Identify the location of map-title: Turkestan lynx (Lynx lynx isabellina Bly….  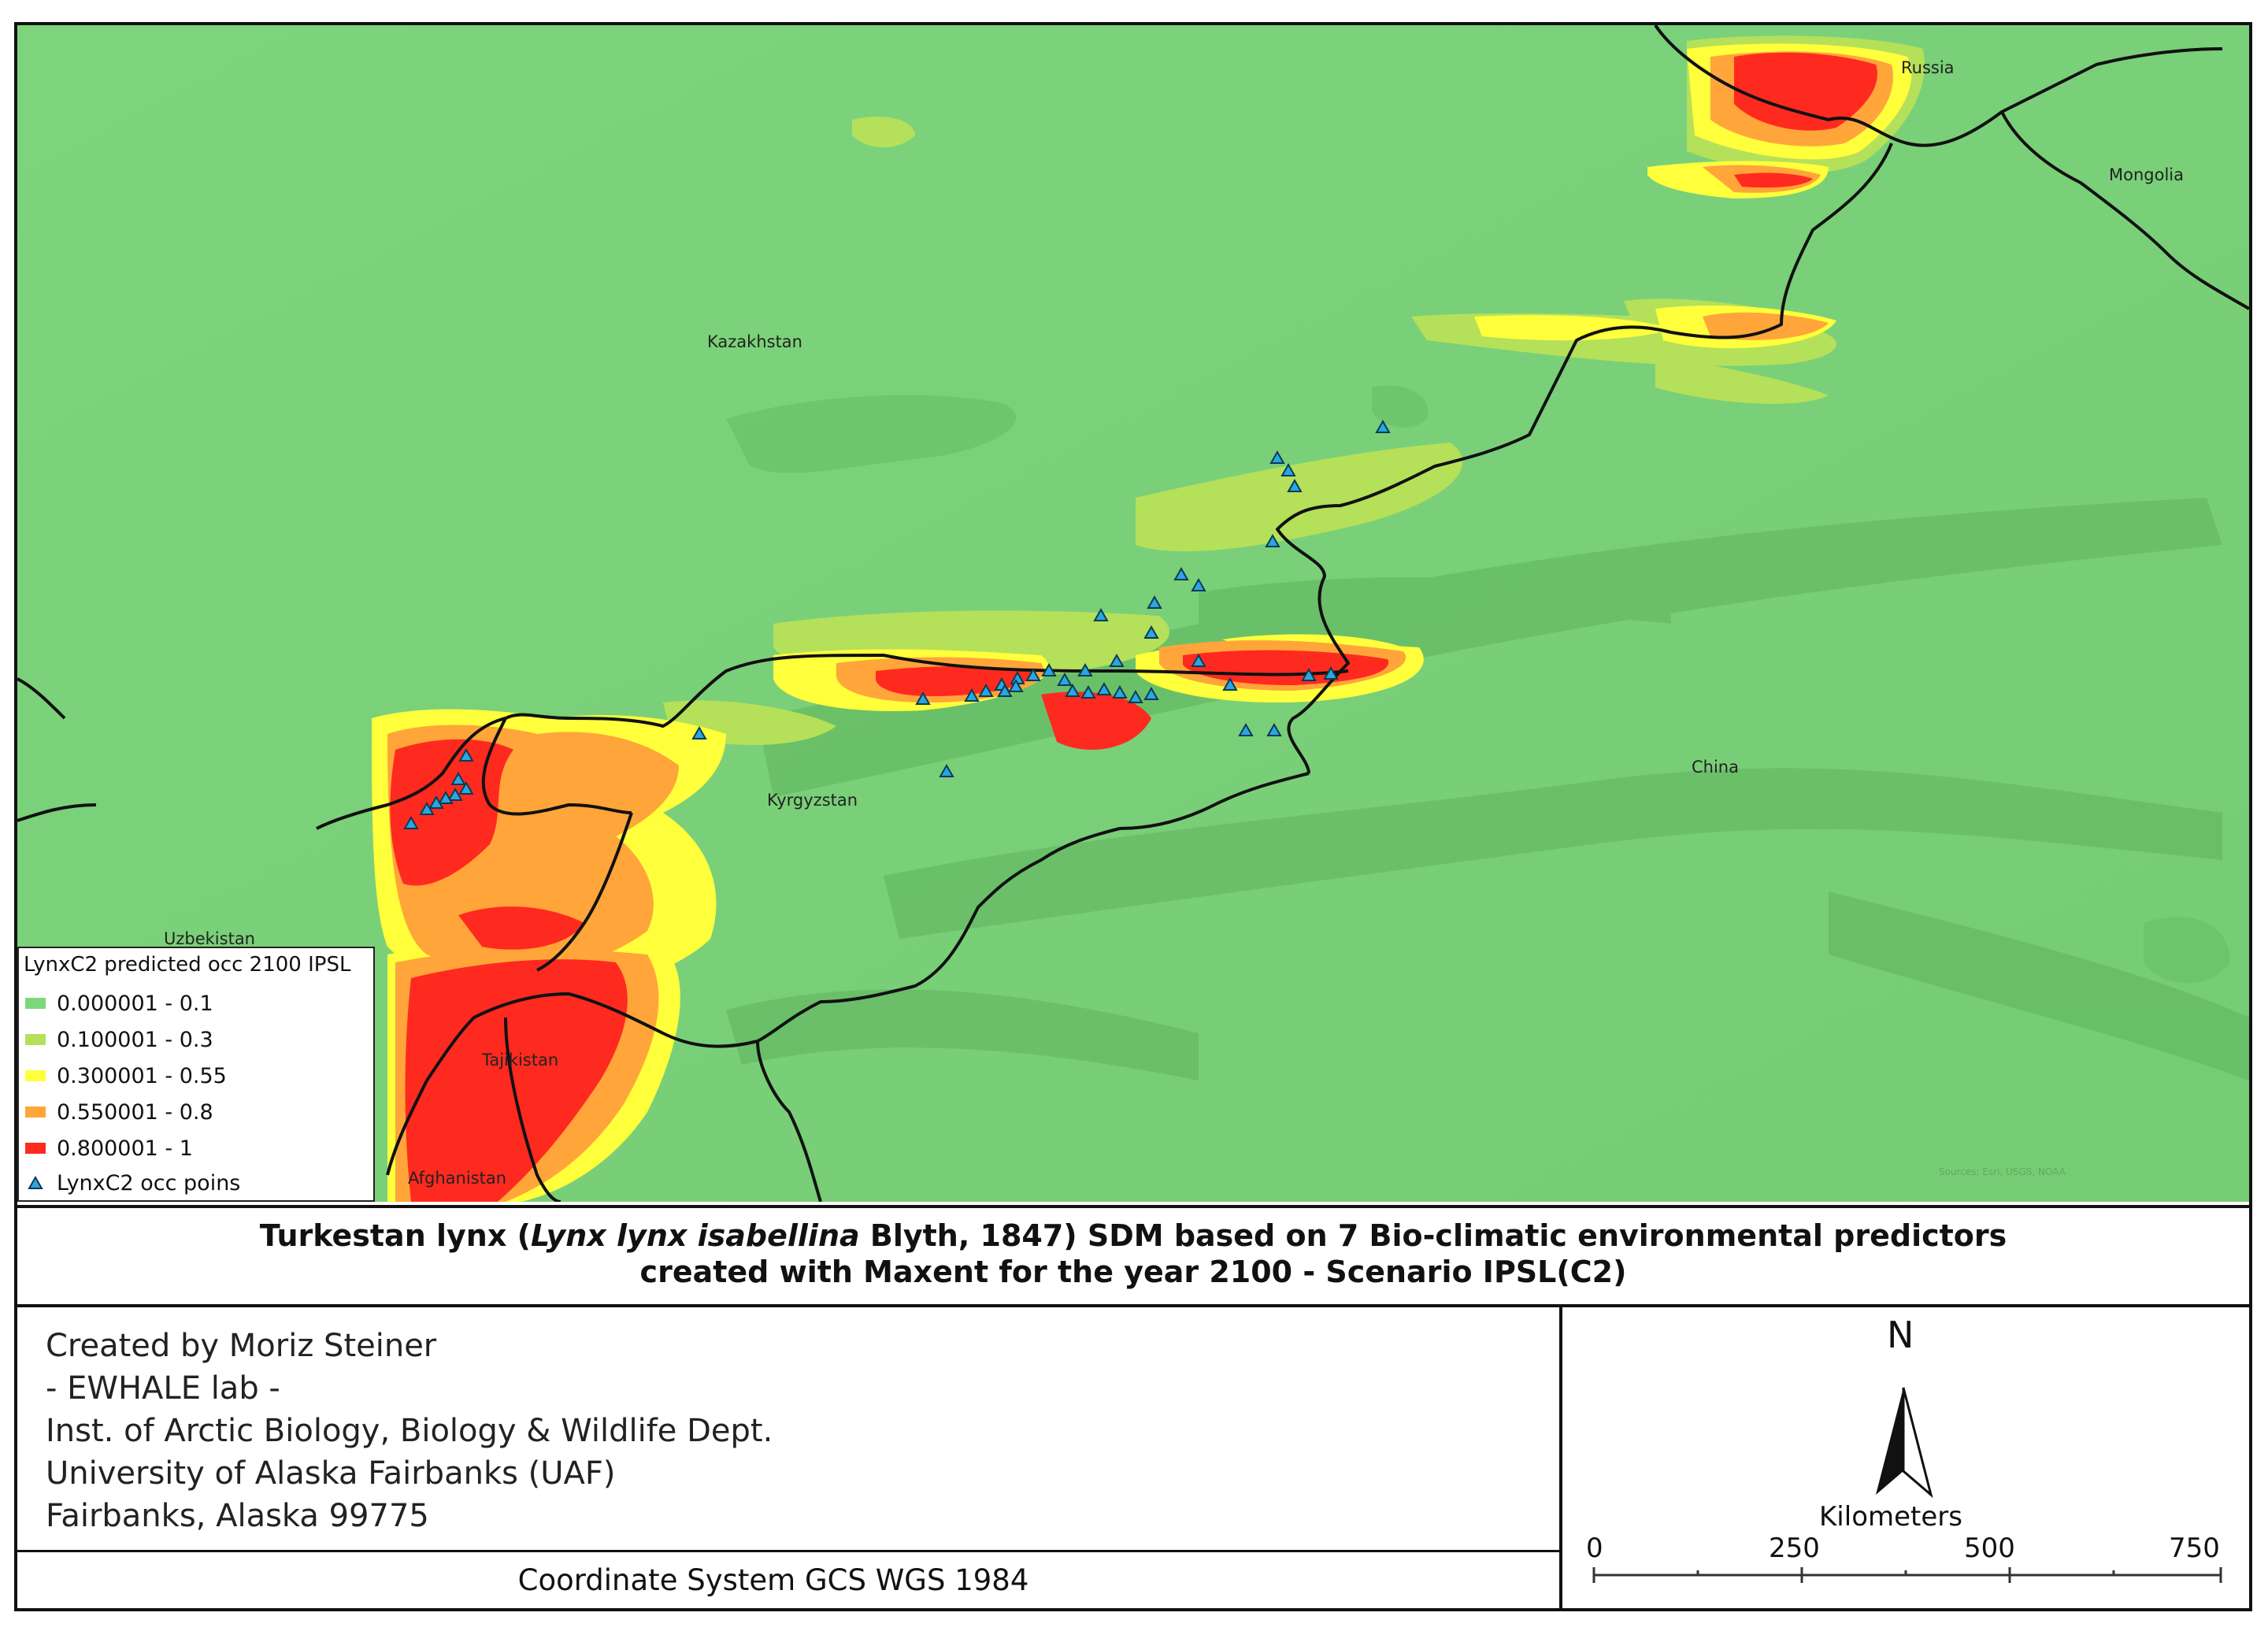
(1133, 1256).